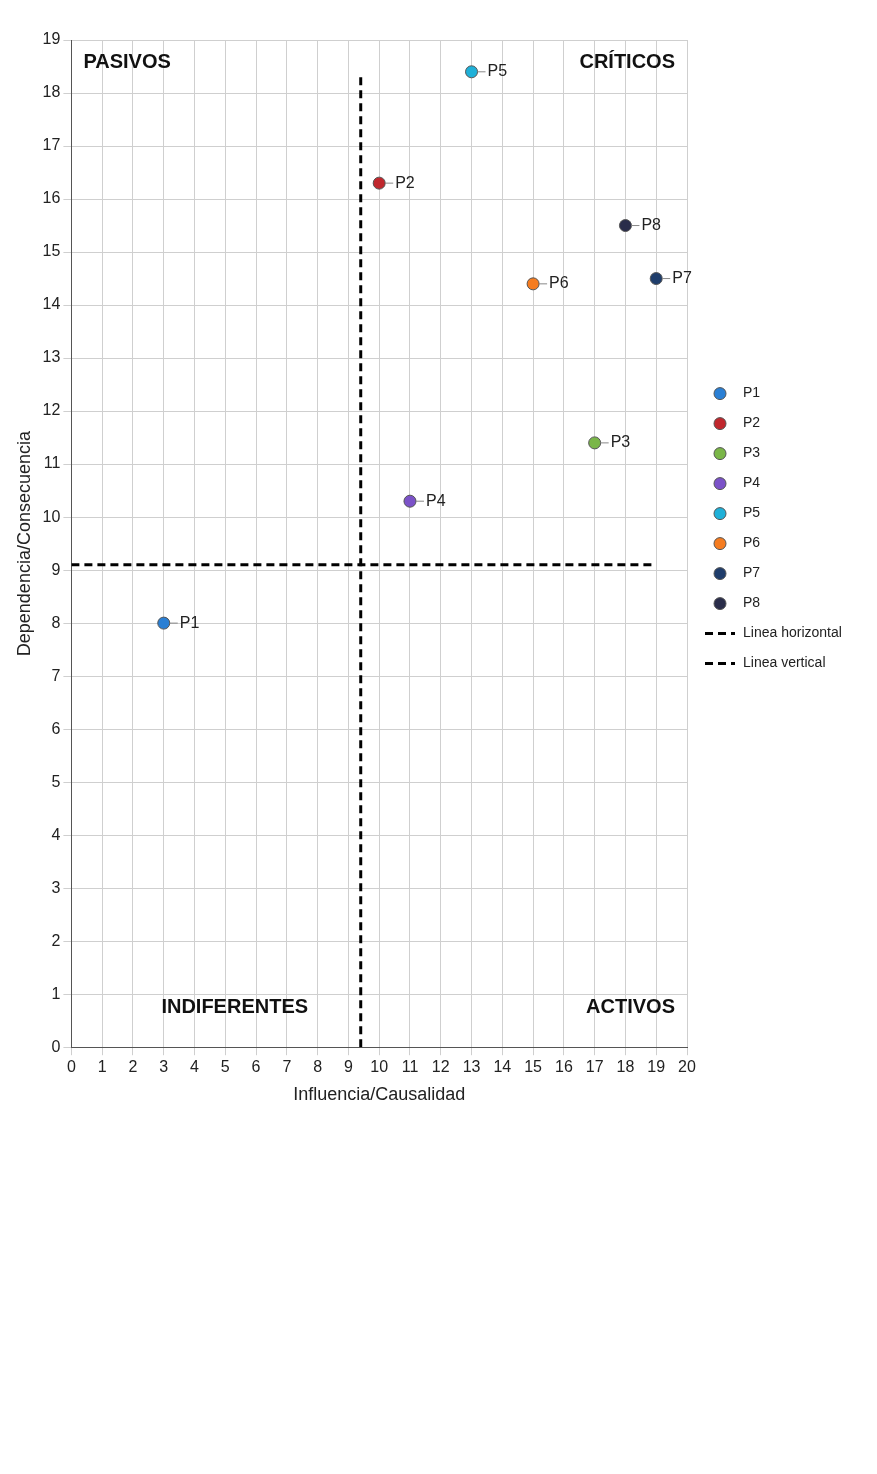 The image size is (877, 1474). I want to click on y-tick-label: 1, so click(56, 993).